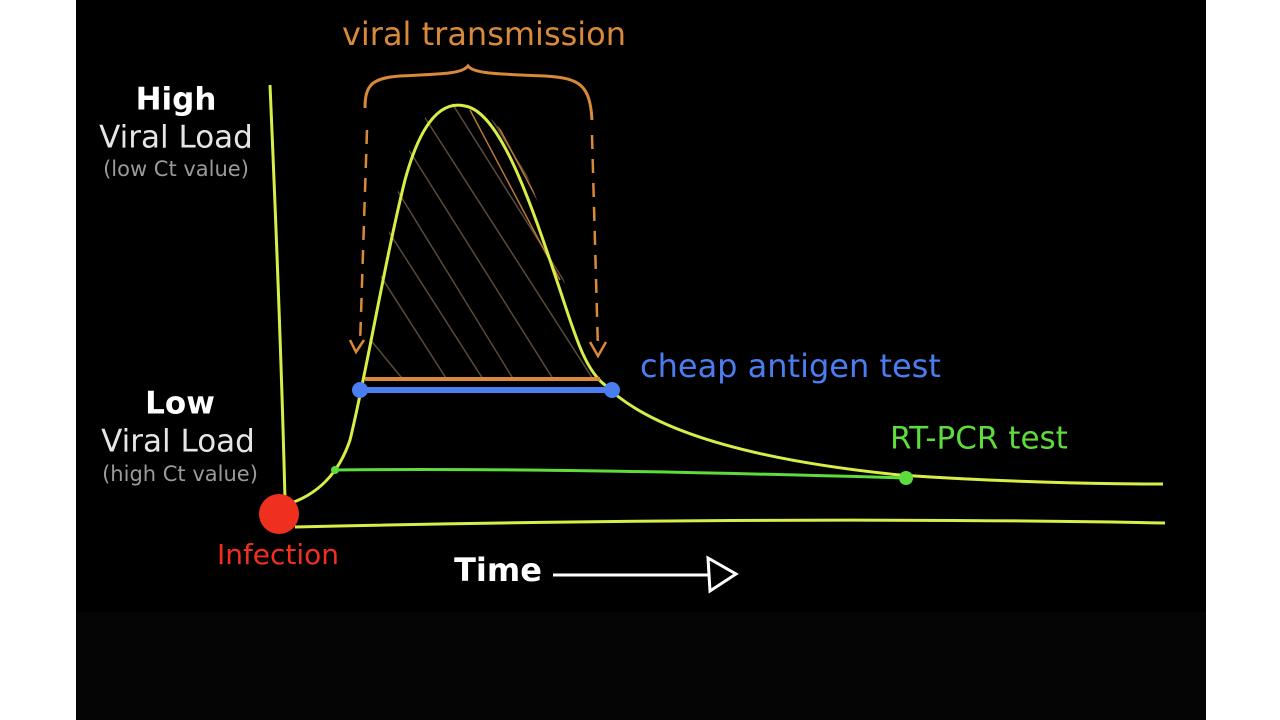 This screenshot has width=1280, height=720. What do you see at coordinates (979, 439) in the screenshot?
I see `pcr-label: RT-PCR test` at bounding box center [979, 439].